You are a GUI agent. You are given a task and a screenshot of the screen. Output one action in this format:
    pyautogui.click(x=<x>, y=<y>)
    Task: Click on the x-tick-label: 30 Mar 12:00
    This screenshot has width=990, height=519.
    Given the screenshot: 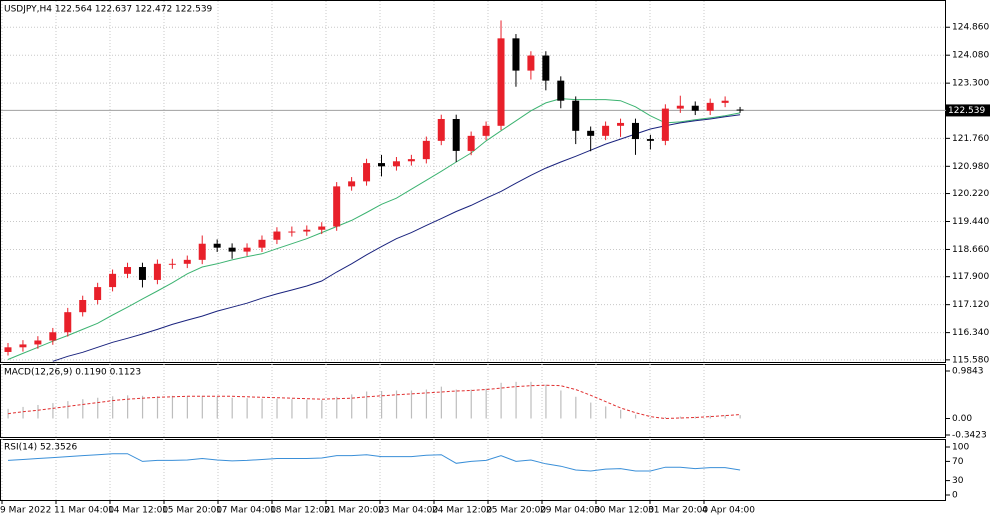 What is the action you would take?
    pyautogui.click(x=624, y=511)
    